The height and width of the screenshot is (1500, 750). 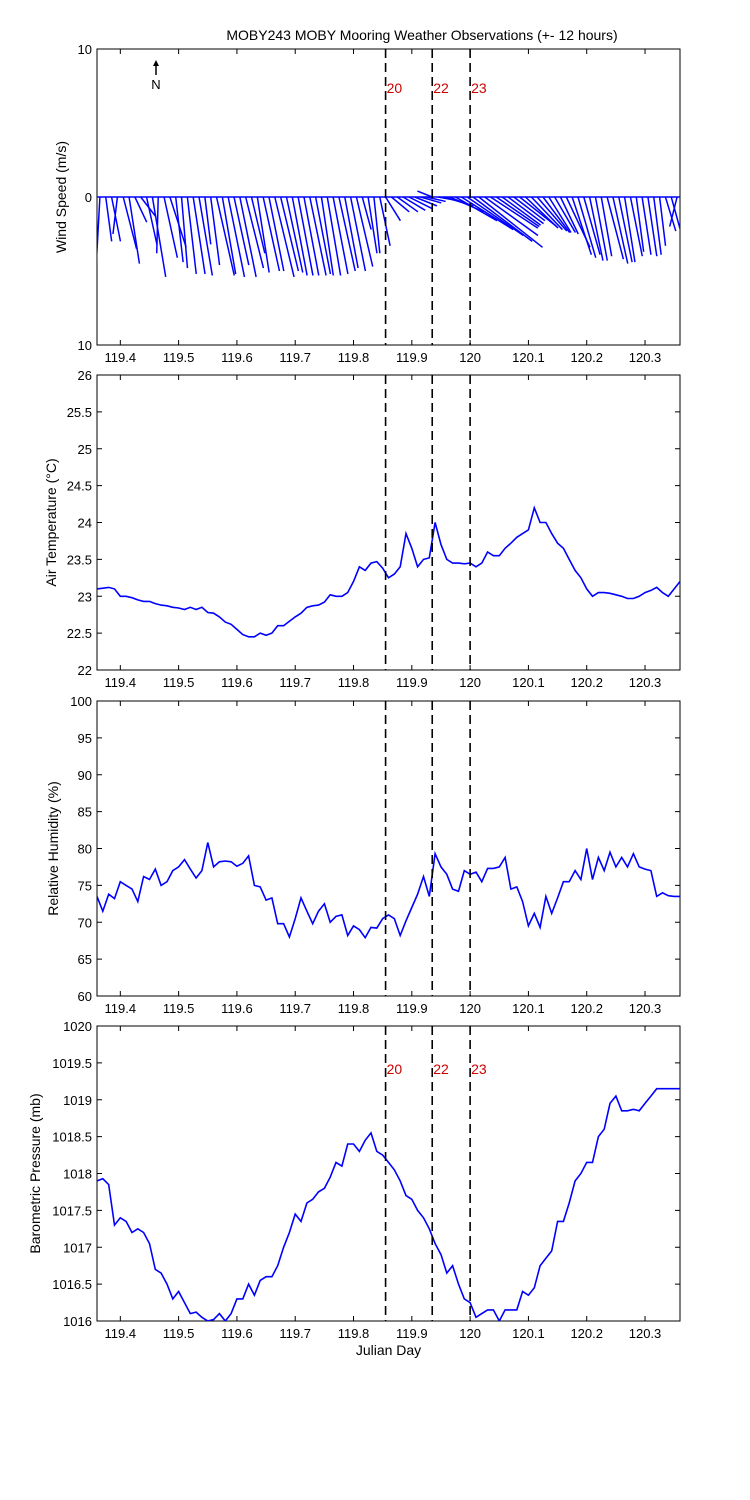 I want to click on y-tick-label: 85, so click(x=85, y=812).